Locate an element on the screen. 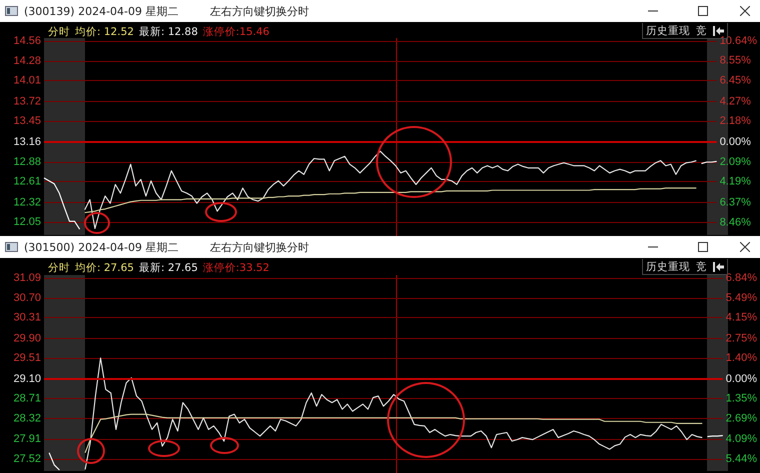  y2-tick-label: 6.84% is located at coordinates (742, 278).